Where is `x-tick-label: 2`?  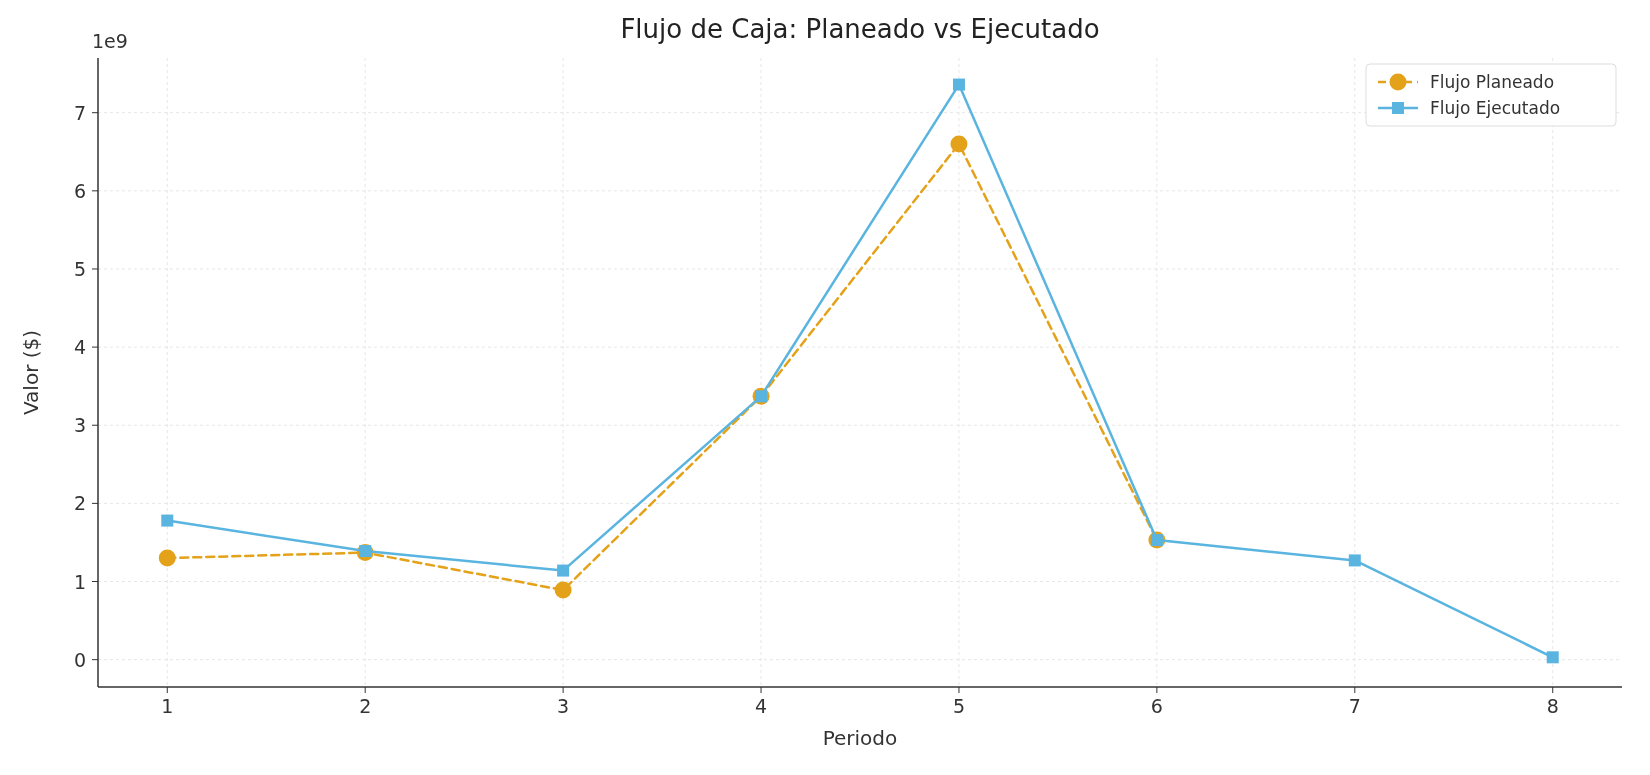 x-tick-label: 2 is located at coordinates (365, 706).